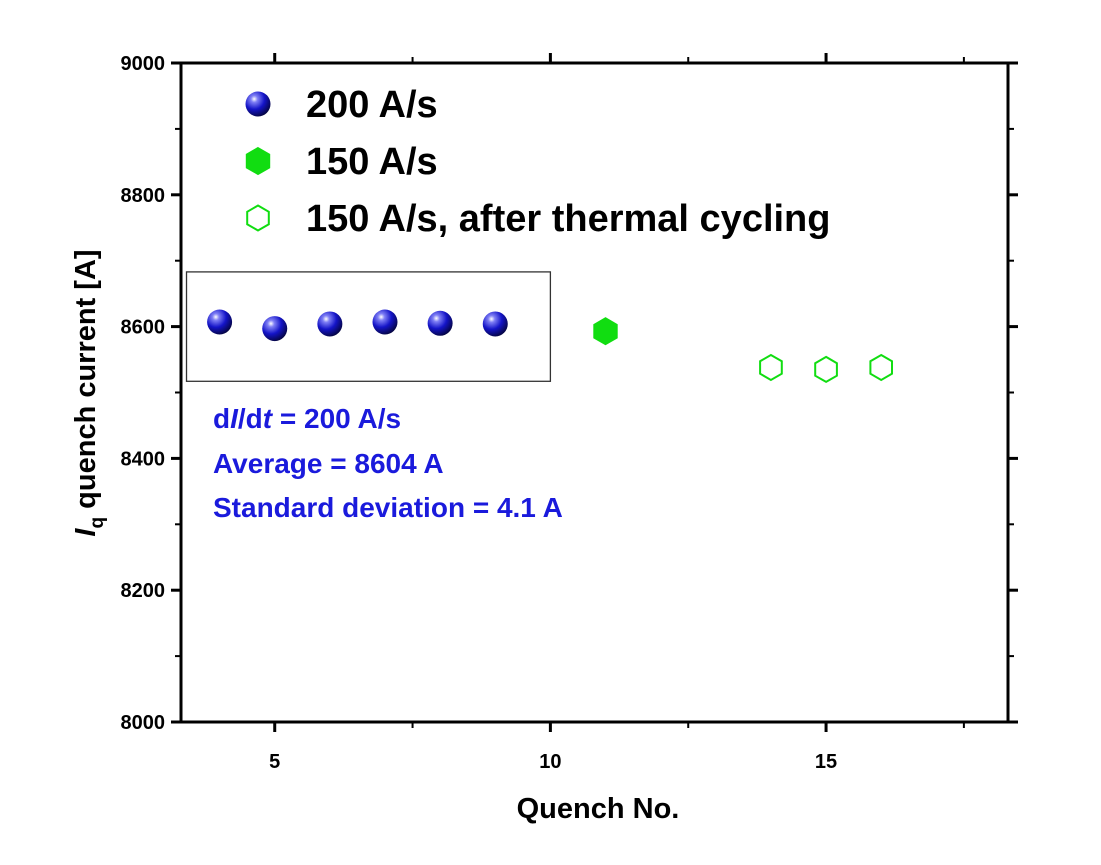  What do you see at coordinates (826, 762) in the screenshot?
I see `x-tick-label: 15` at bounding box center [826, 762].